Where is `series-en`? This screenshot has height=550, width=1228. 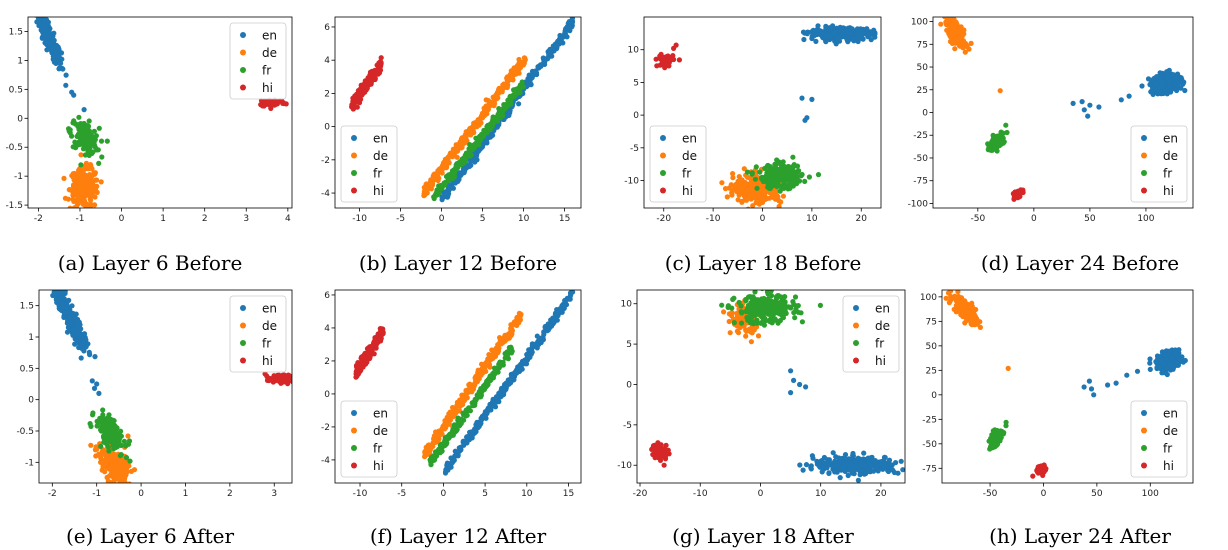 series-en is located at coordinates (838, 73).